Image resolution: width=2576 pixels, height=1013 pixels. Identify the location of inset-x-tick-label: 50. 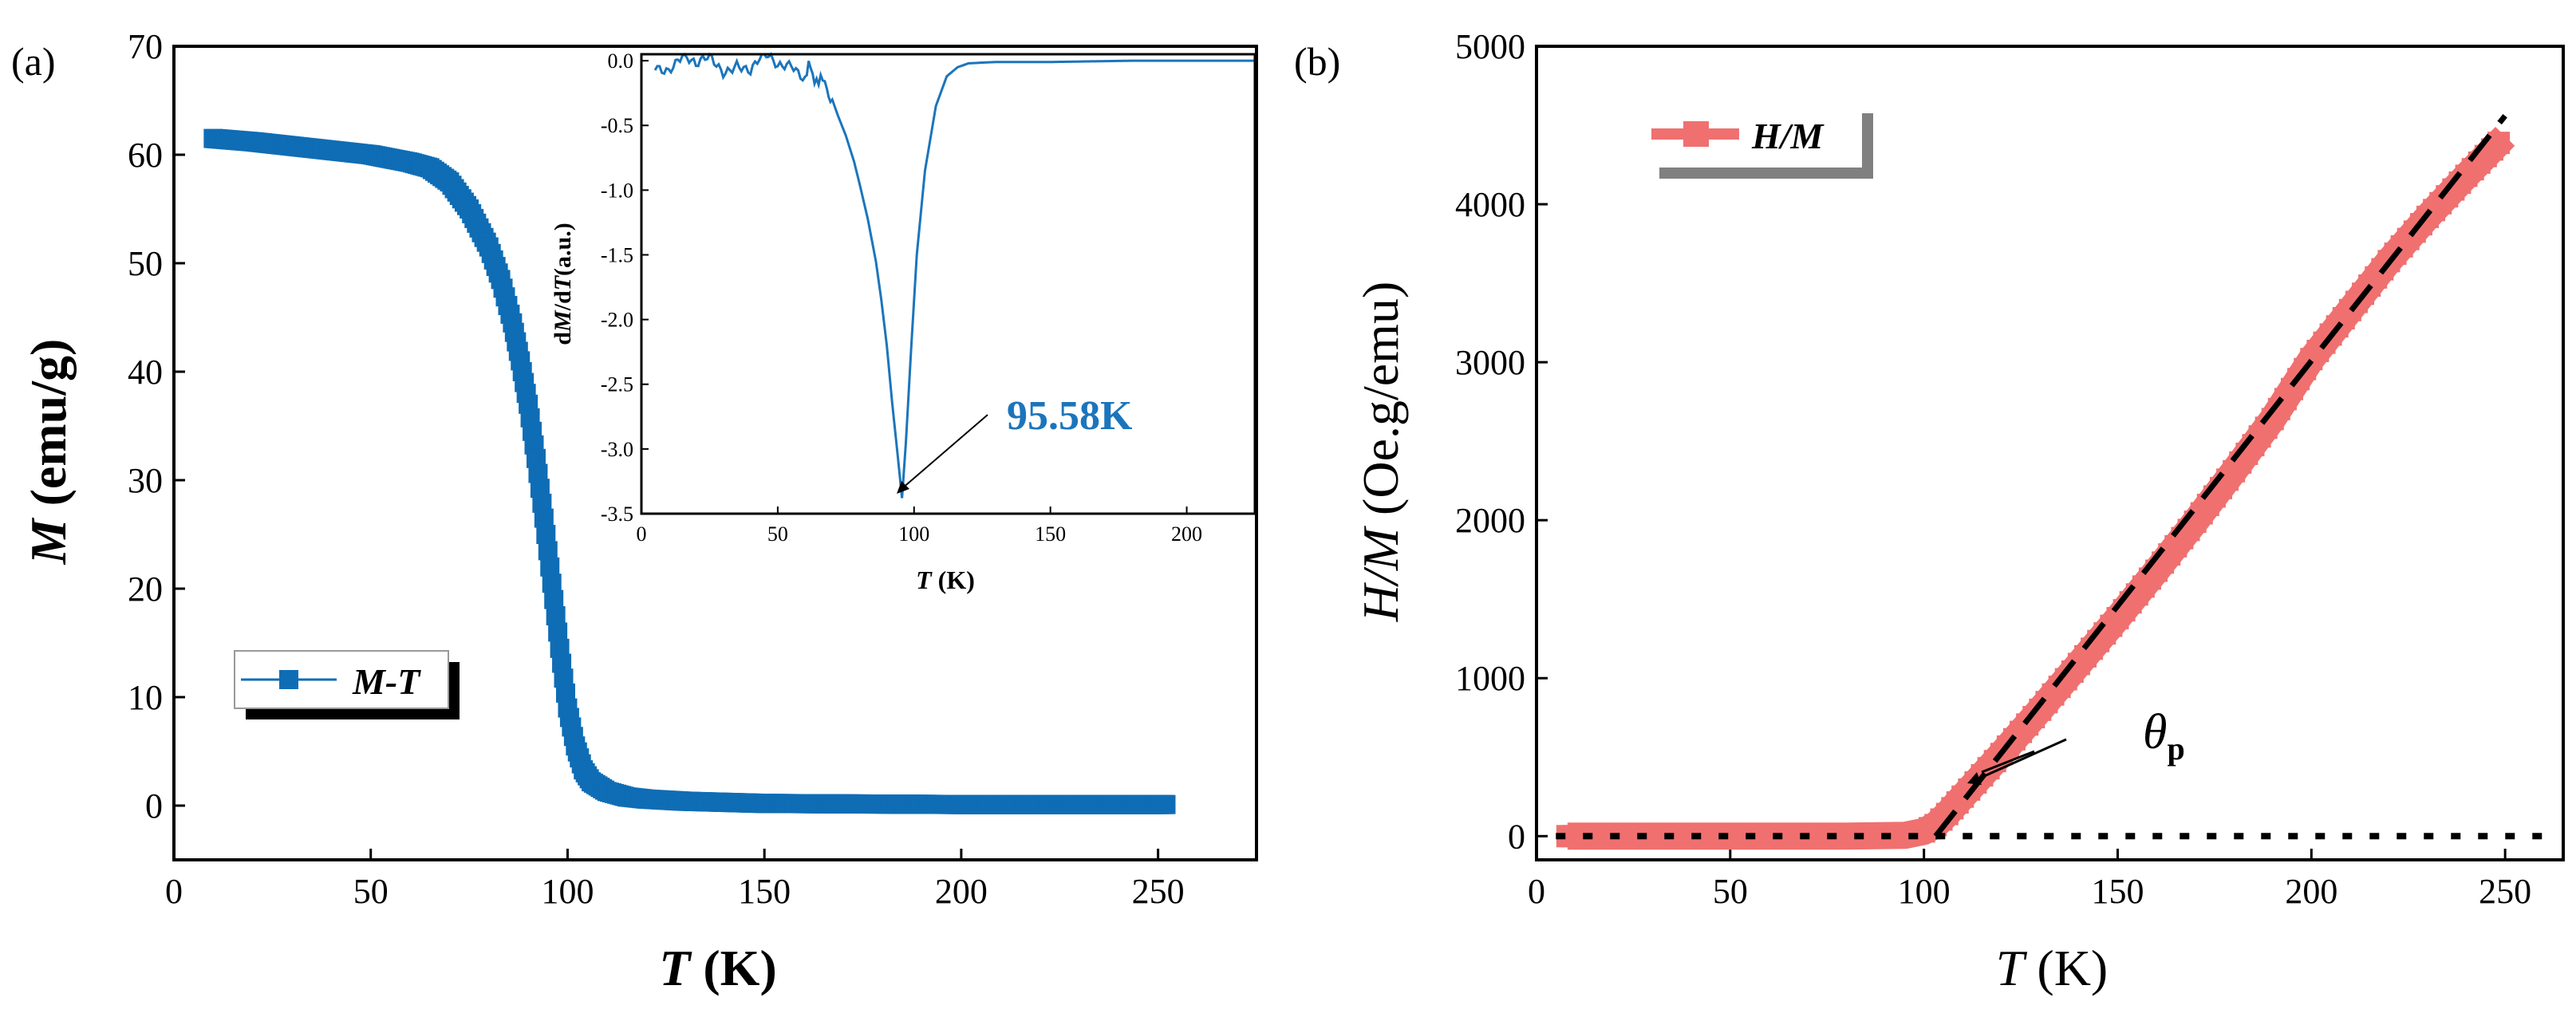
(777, 534).